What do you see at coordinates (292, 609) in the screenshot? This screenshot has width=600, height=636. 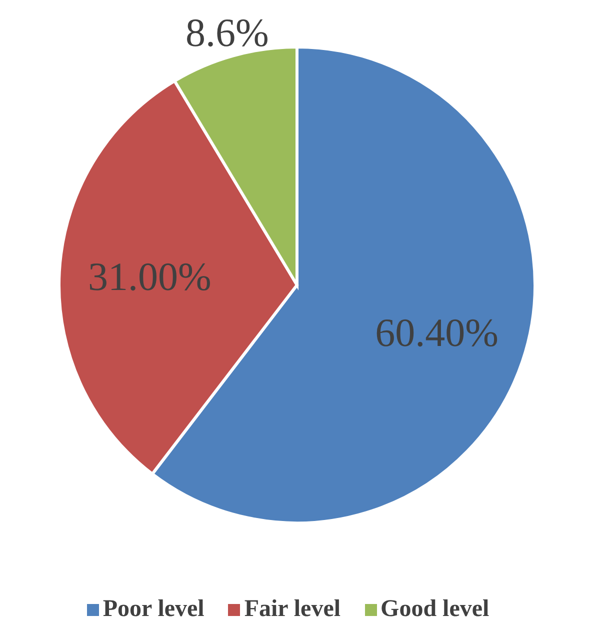 I see `legend-label: Fair level` at bounding box center [292, 609].